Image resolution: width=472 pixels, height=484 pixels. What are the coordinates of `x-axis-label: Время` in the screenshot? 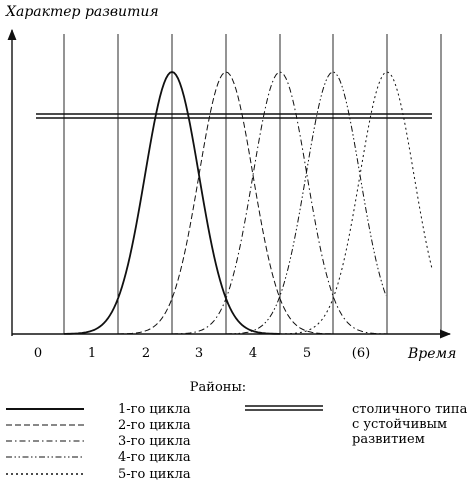 It's located at (431, 354).